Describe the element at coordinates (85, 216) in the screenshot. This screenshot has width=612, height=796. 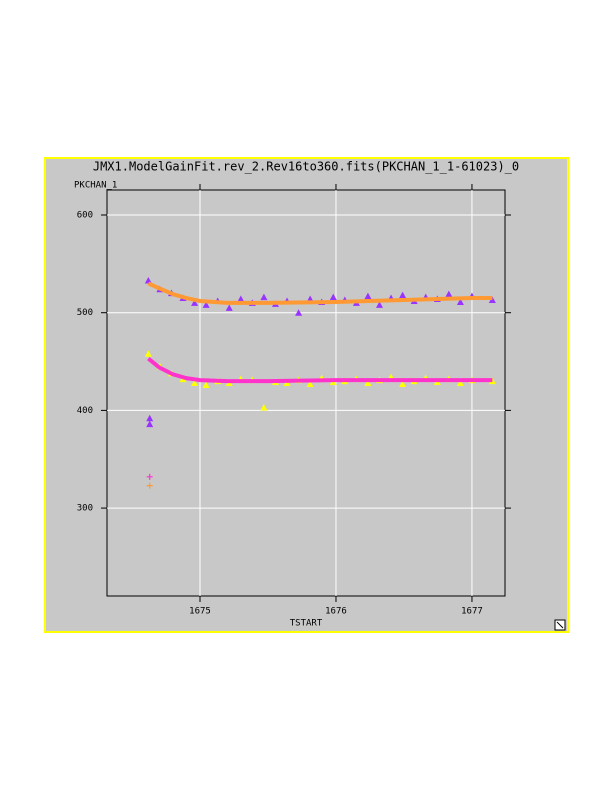
I see `y-tick-label: 600` at that location.